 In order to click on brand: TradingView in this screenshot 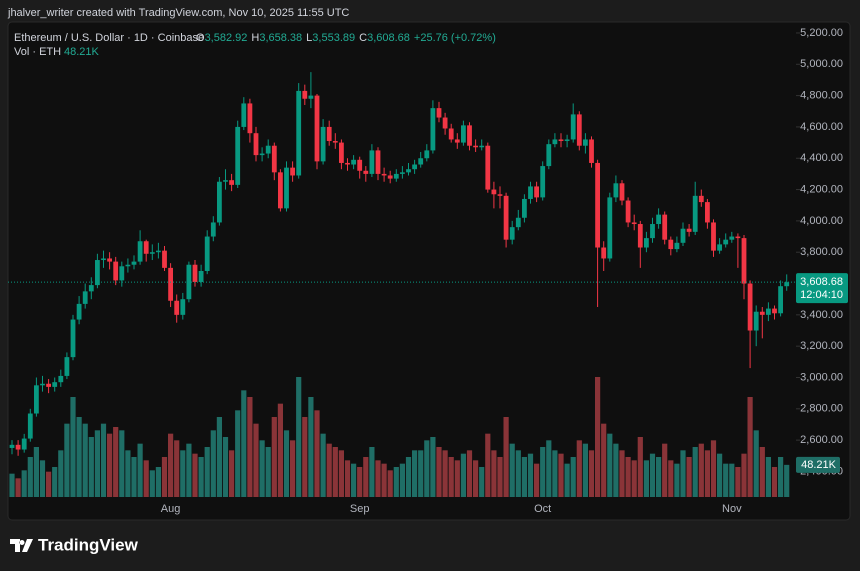, I will do `click(88, 544)`.